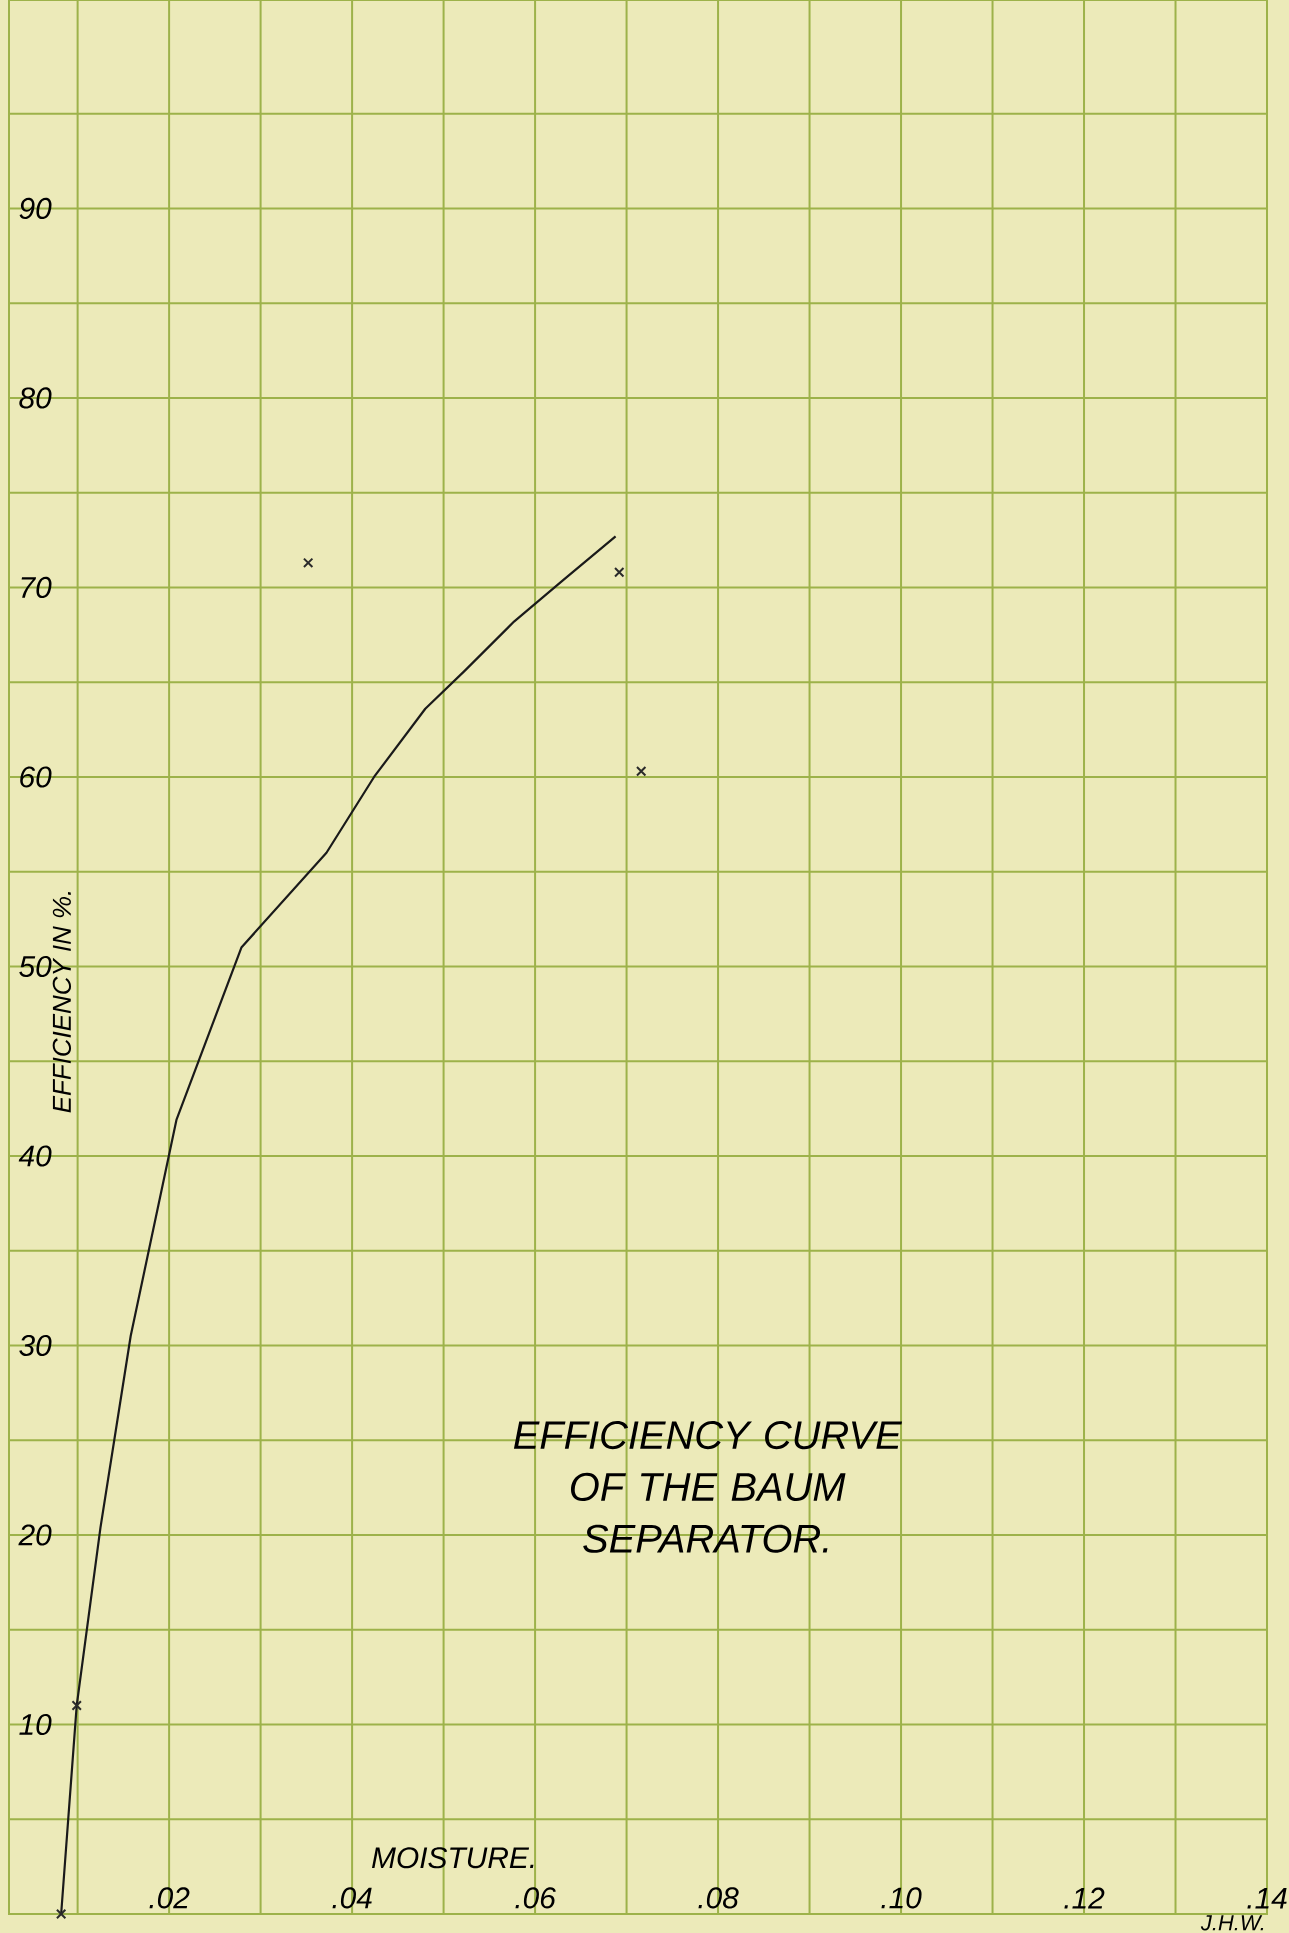  Describe the element at coordinates (708, 1487) in the screenshot. I see `text: EFFICIENCY CURVE OF THE BAUM SEPARATOR.` at that location.